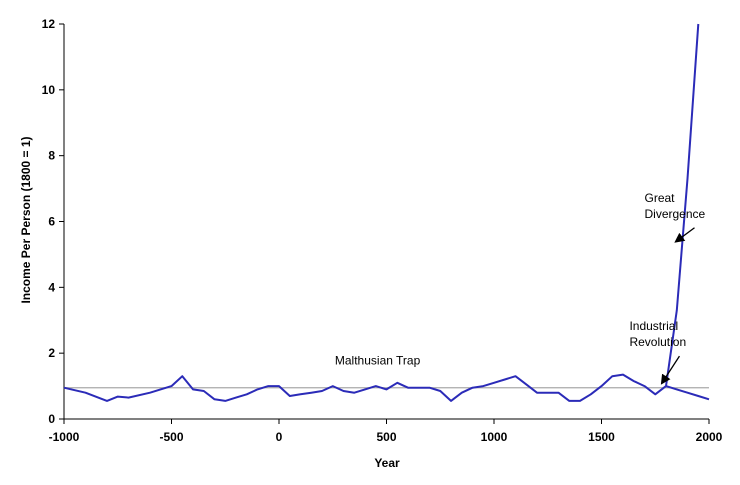 The height and width of the screenshot is (485, 740). I want to click on annotation-text: Divergence, so click(675, 214).